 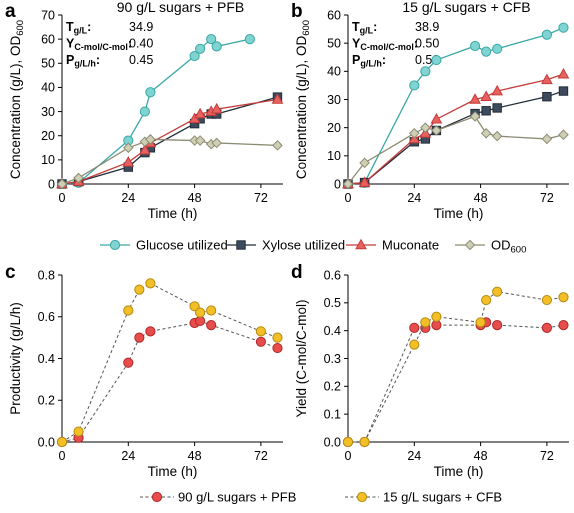 What do you see at coordinates (20, 28) in the screenshot?
I see `y-axis-label-subscript: 600` at bounding box center [20, 28].